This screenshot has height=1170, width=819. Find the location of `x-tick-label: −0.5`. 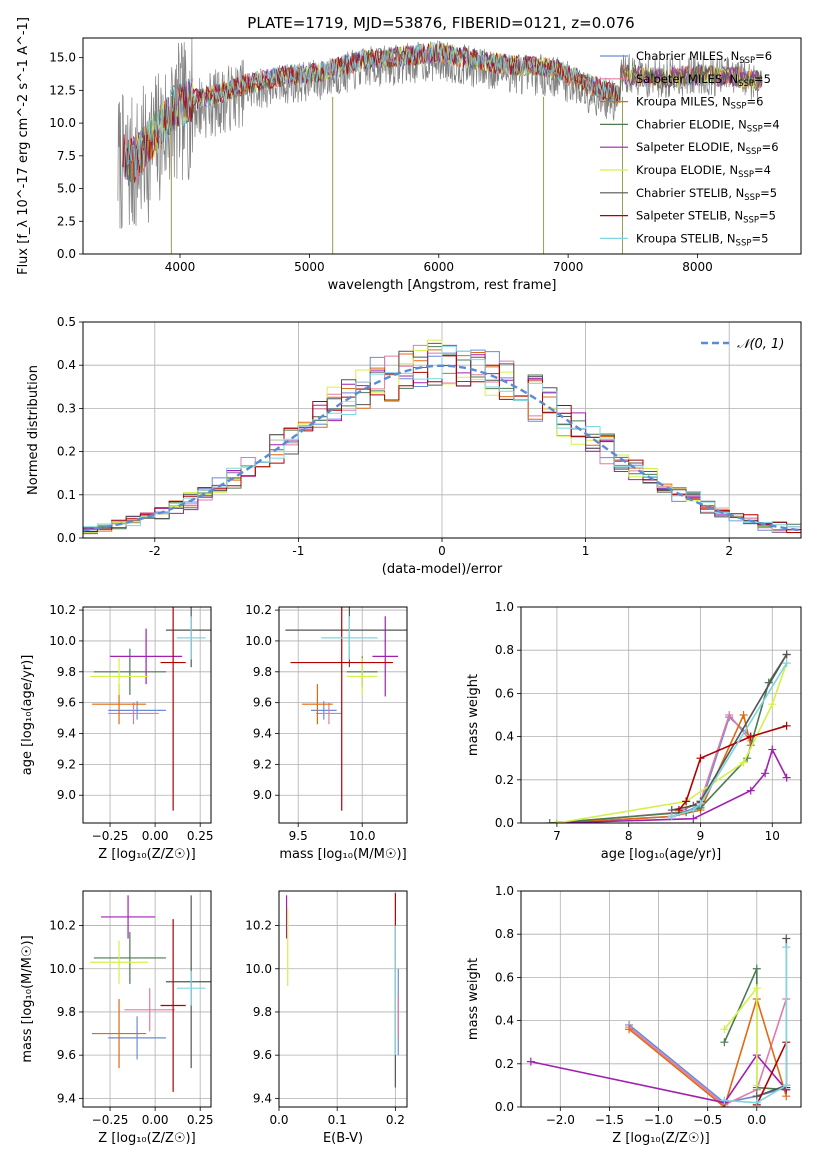

x-tick-label: −0.5 is located at coordinates (707, 1120).